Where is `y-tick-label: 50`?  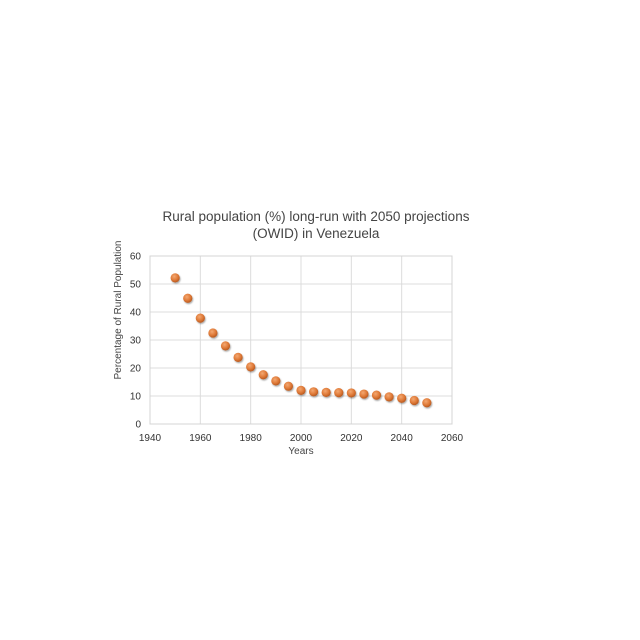
y-tick-label: 50 is located at coordinates (136, 285).